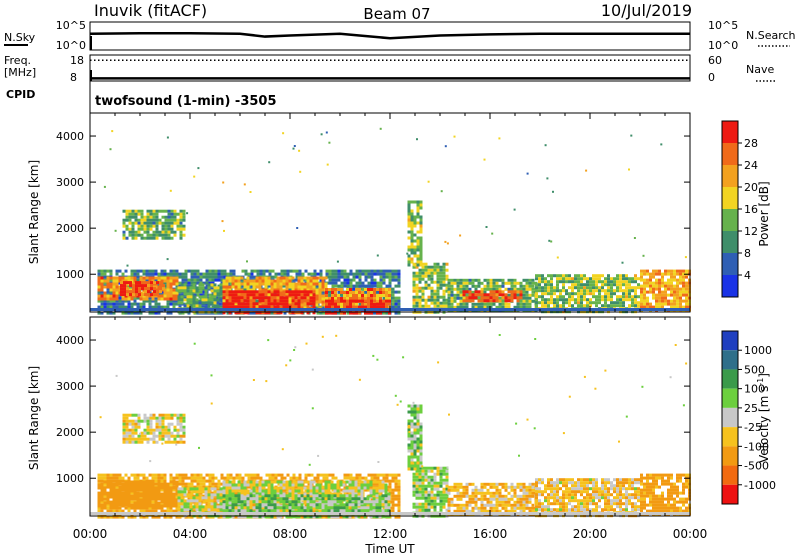  What do you see at coordinates (34, 212) in the screenshot?
I see `power-ylabel: Slant Range [km]` at bounding box center [34, 212].